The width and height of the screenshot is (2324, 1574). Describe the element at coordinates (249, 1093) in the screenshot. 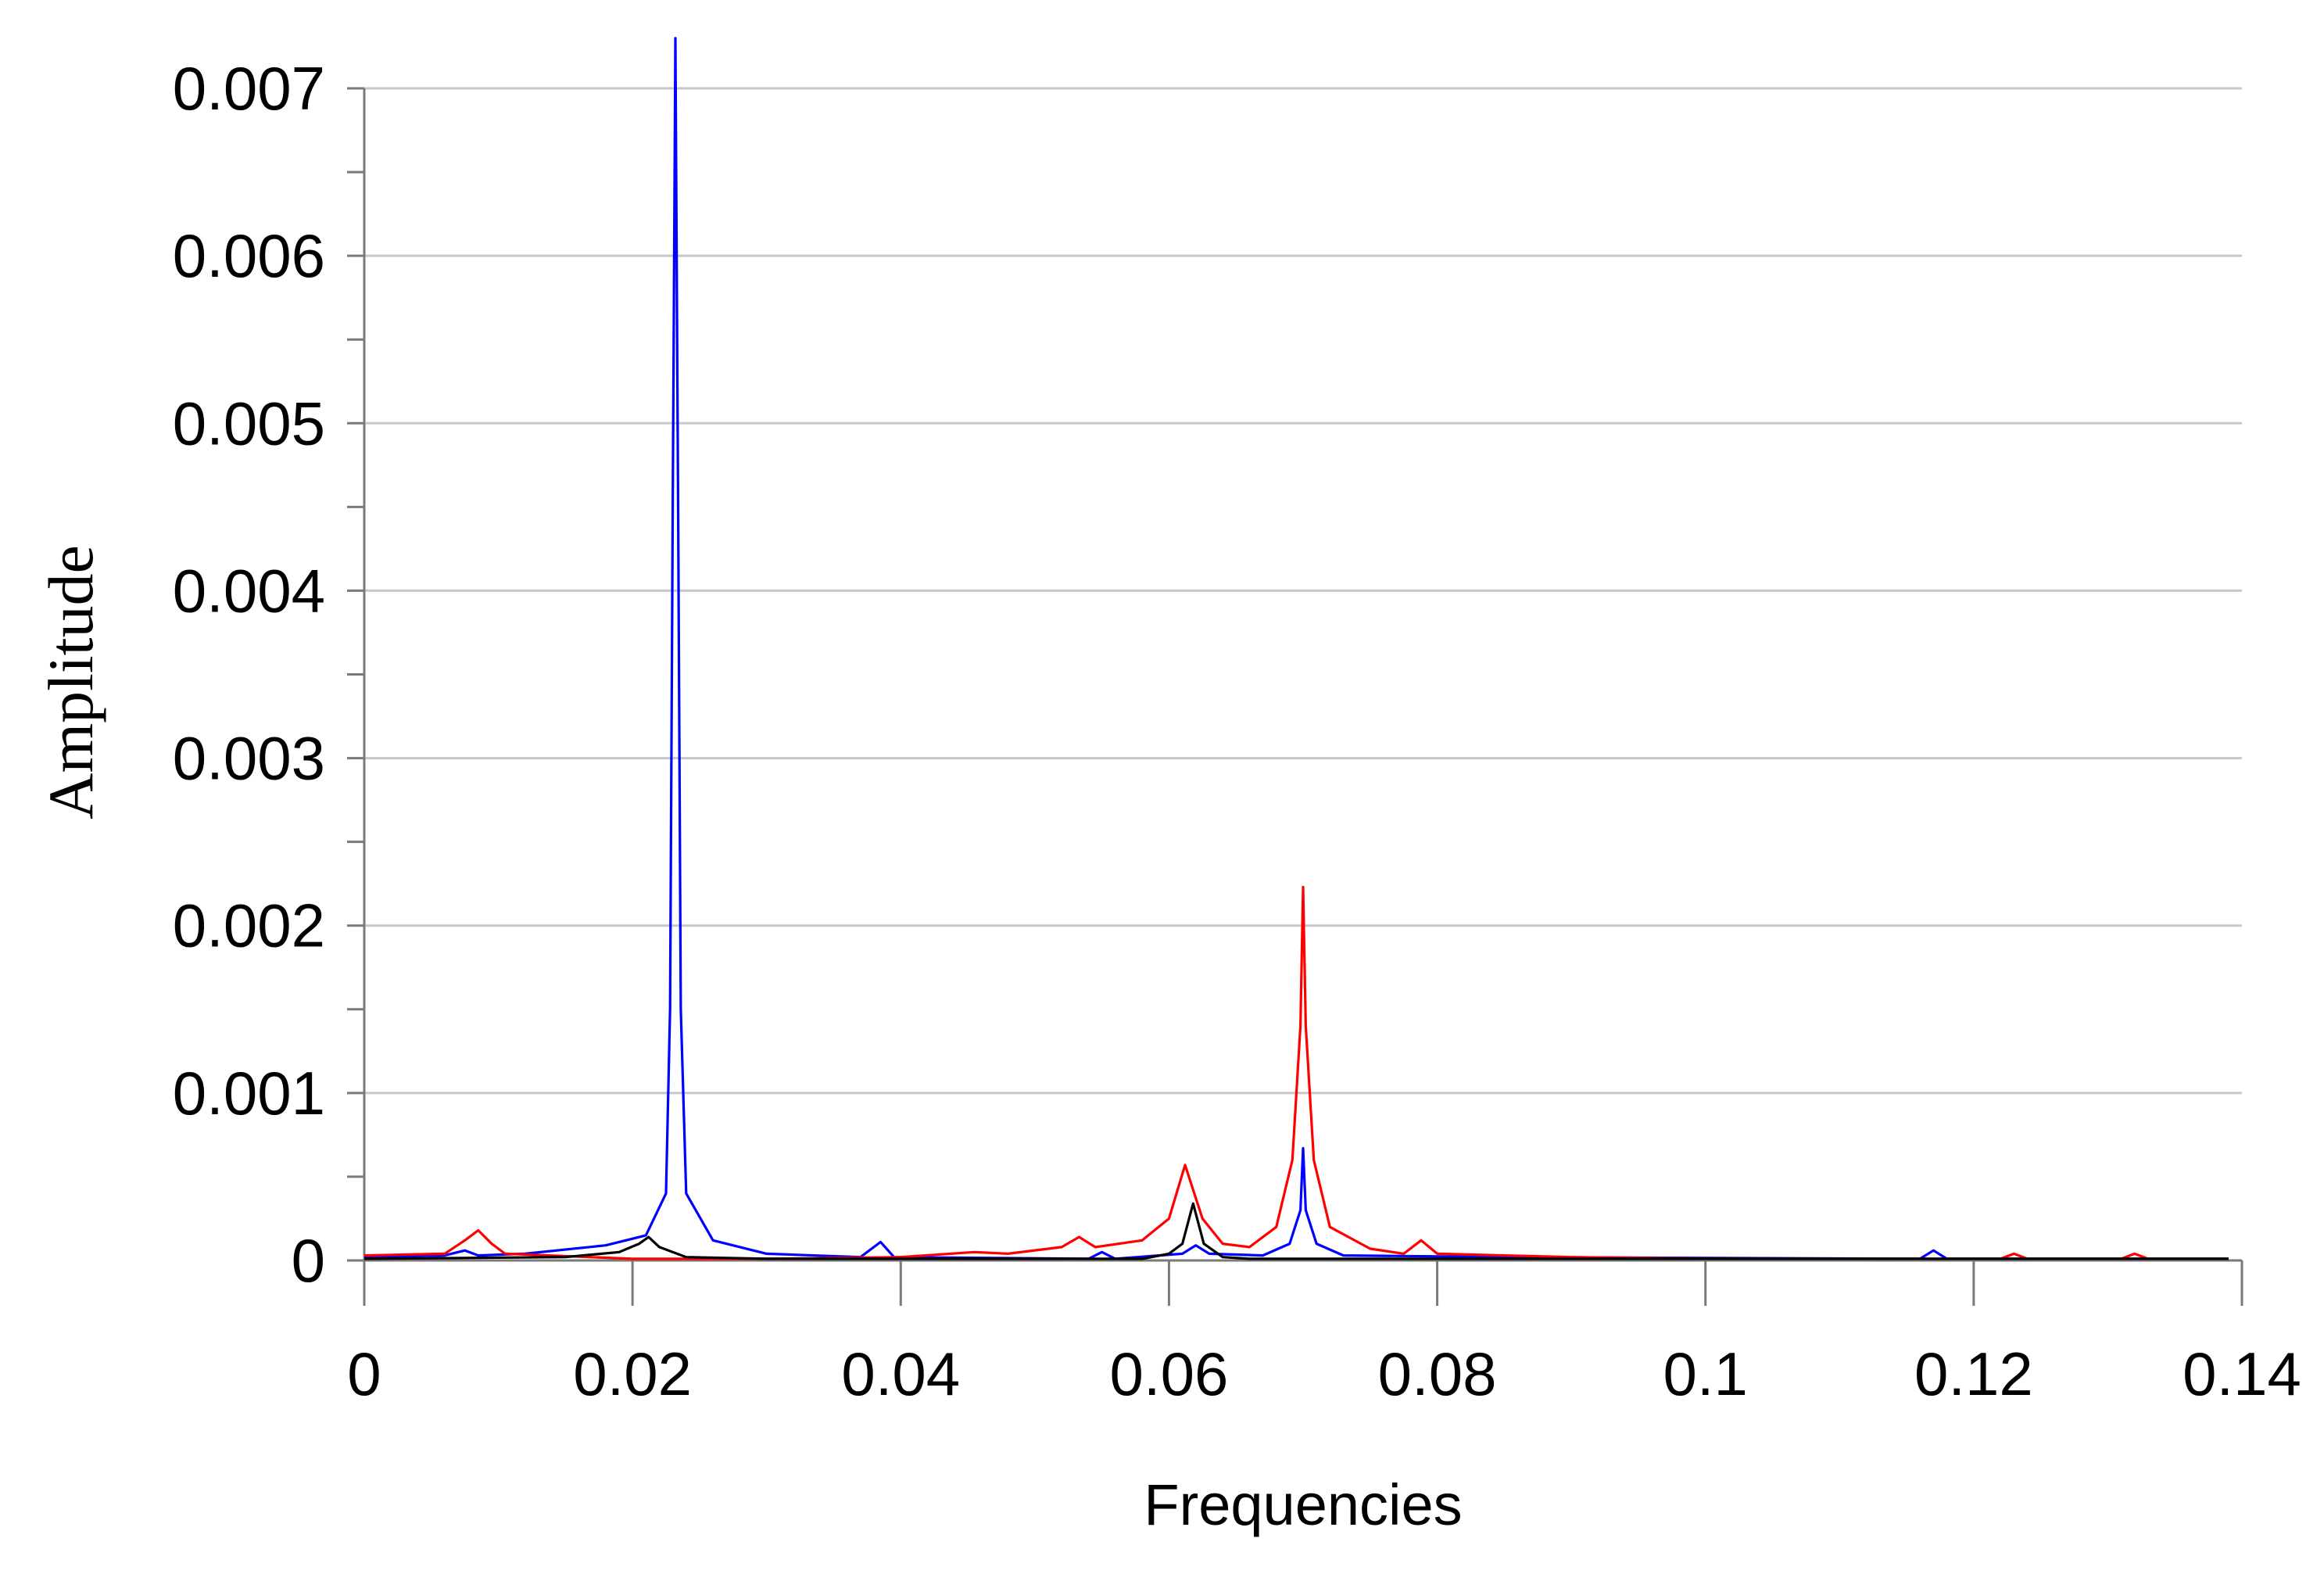

I see `y-tick-label: 0.001` at that location.